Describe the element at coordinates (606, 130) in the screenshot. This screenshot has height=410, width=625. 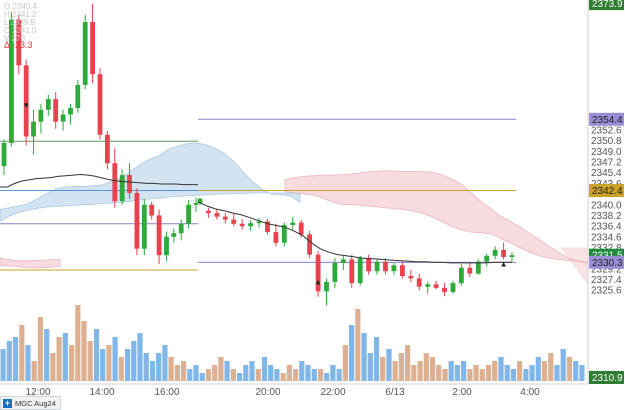
I see `y-tick-label: 2352.6` at that location.